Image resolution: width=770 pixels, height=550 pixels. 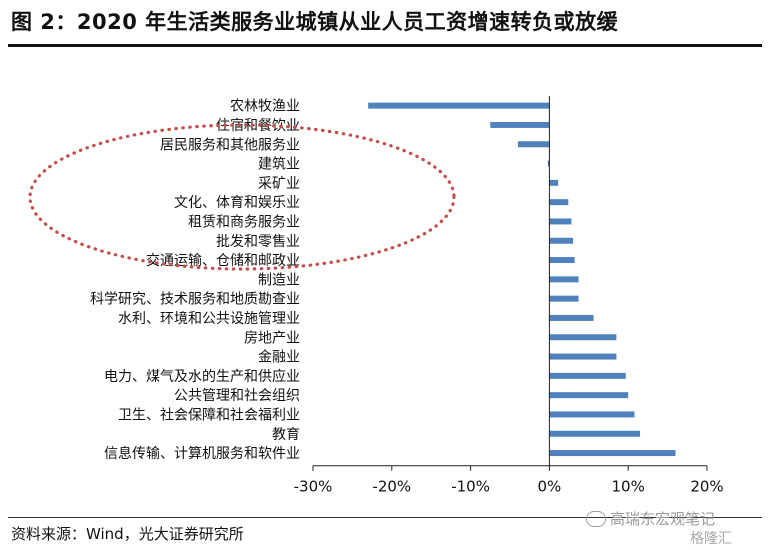 What do you see at coordinates (711, 539) in the screenshot?
I see `watermark-secondary: 格隆汇` at bounding box center [711, 539].